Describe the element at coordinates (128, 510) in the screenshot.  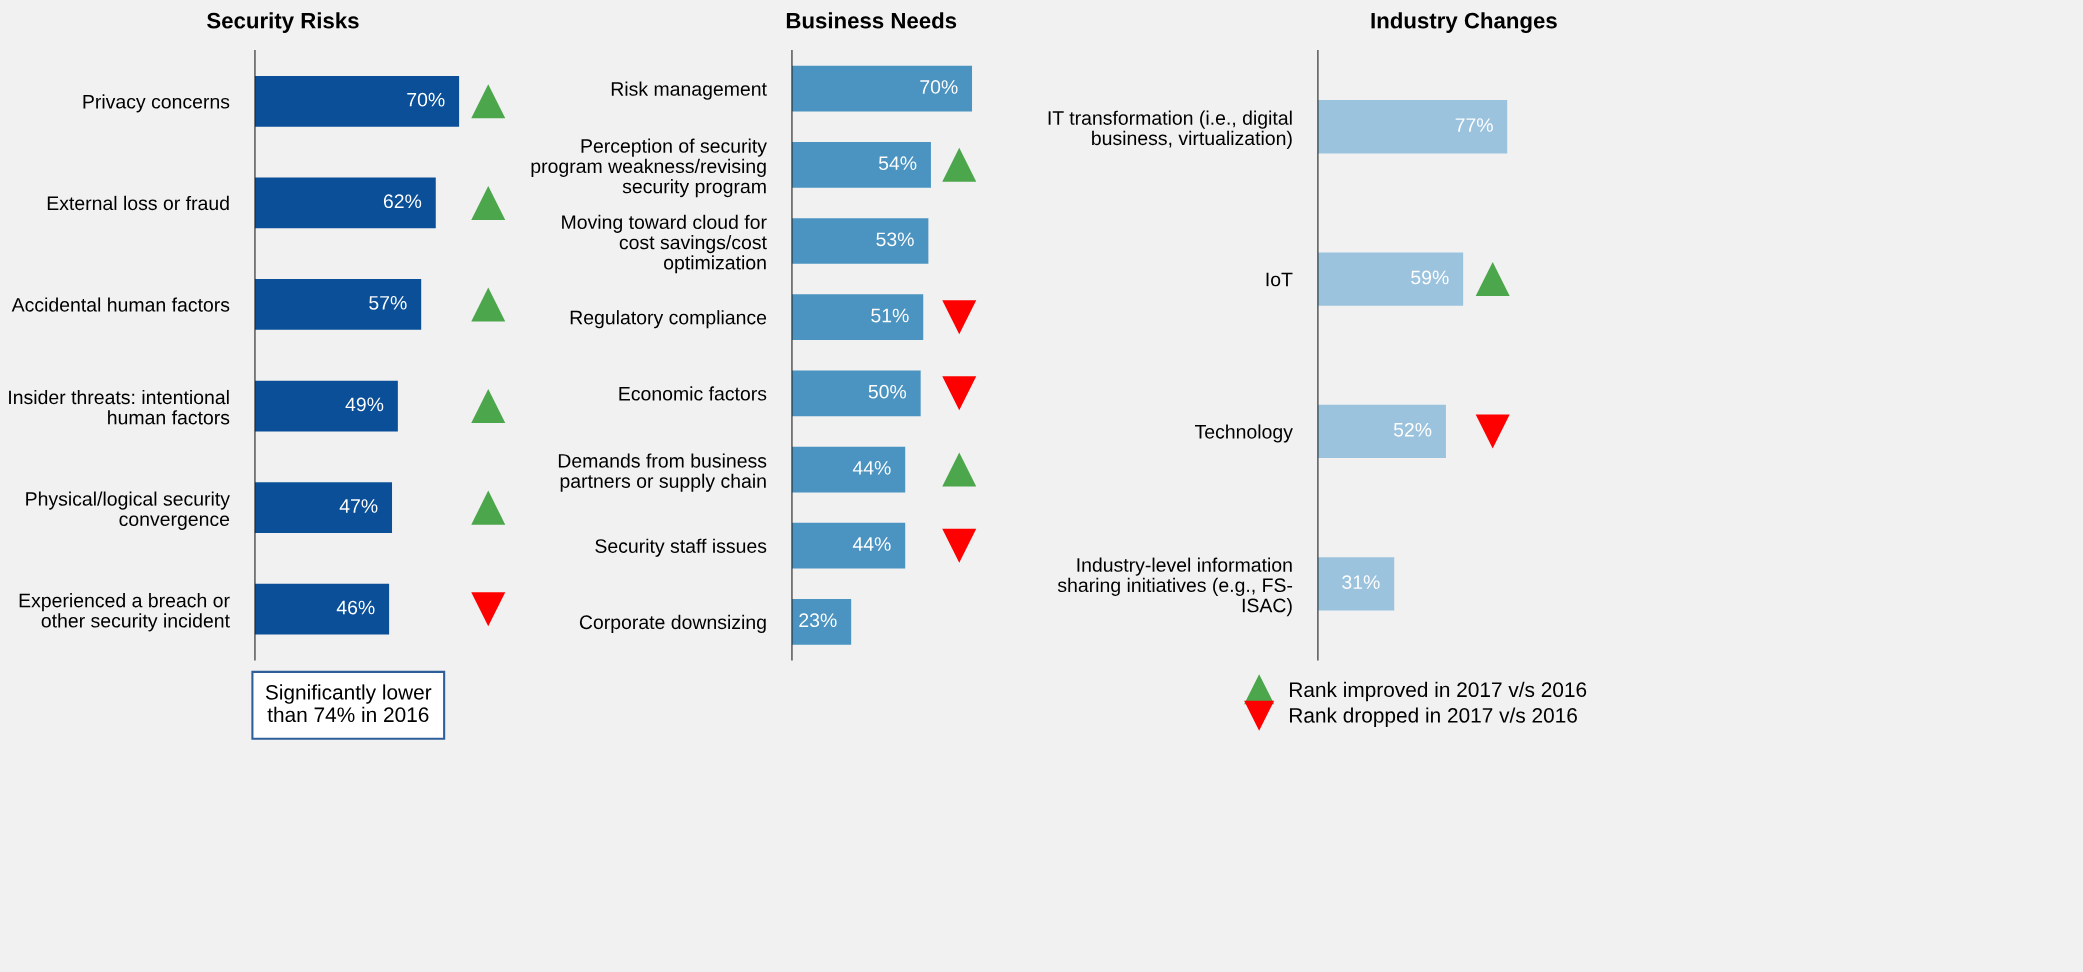
I see `y-tick-label: Physical/logical security convergence` at that location.